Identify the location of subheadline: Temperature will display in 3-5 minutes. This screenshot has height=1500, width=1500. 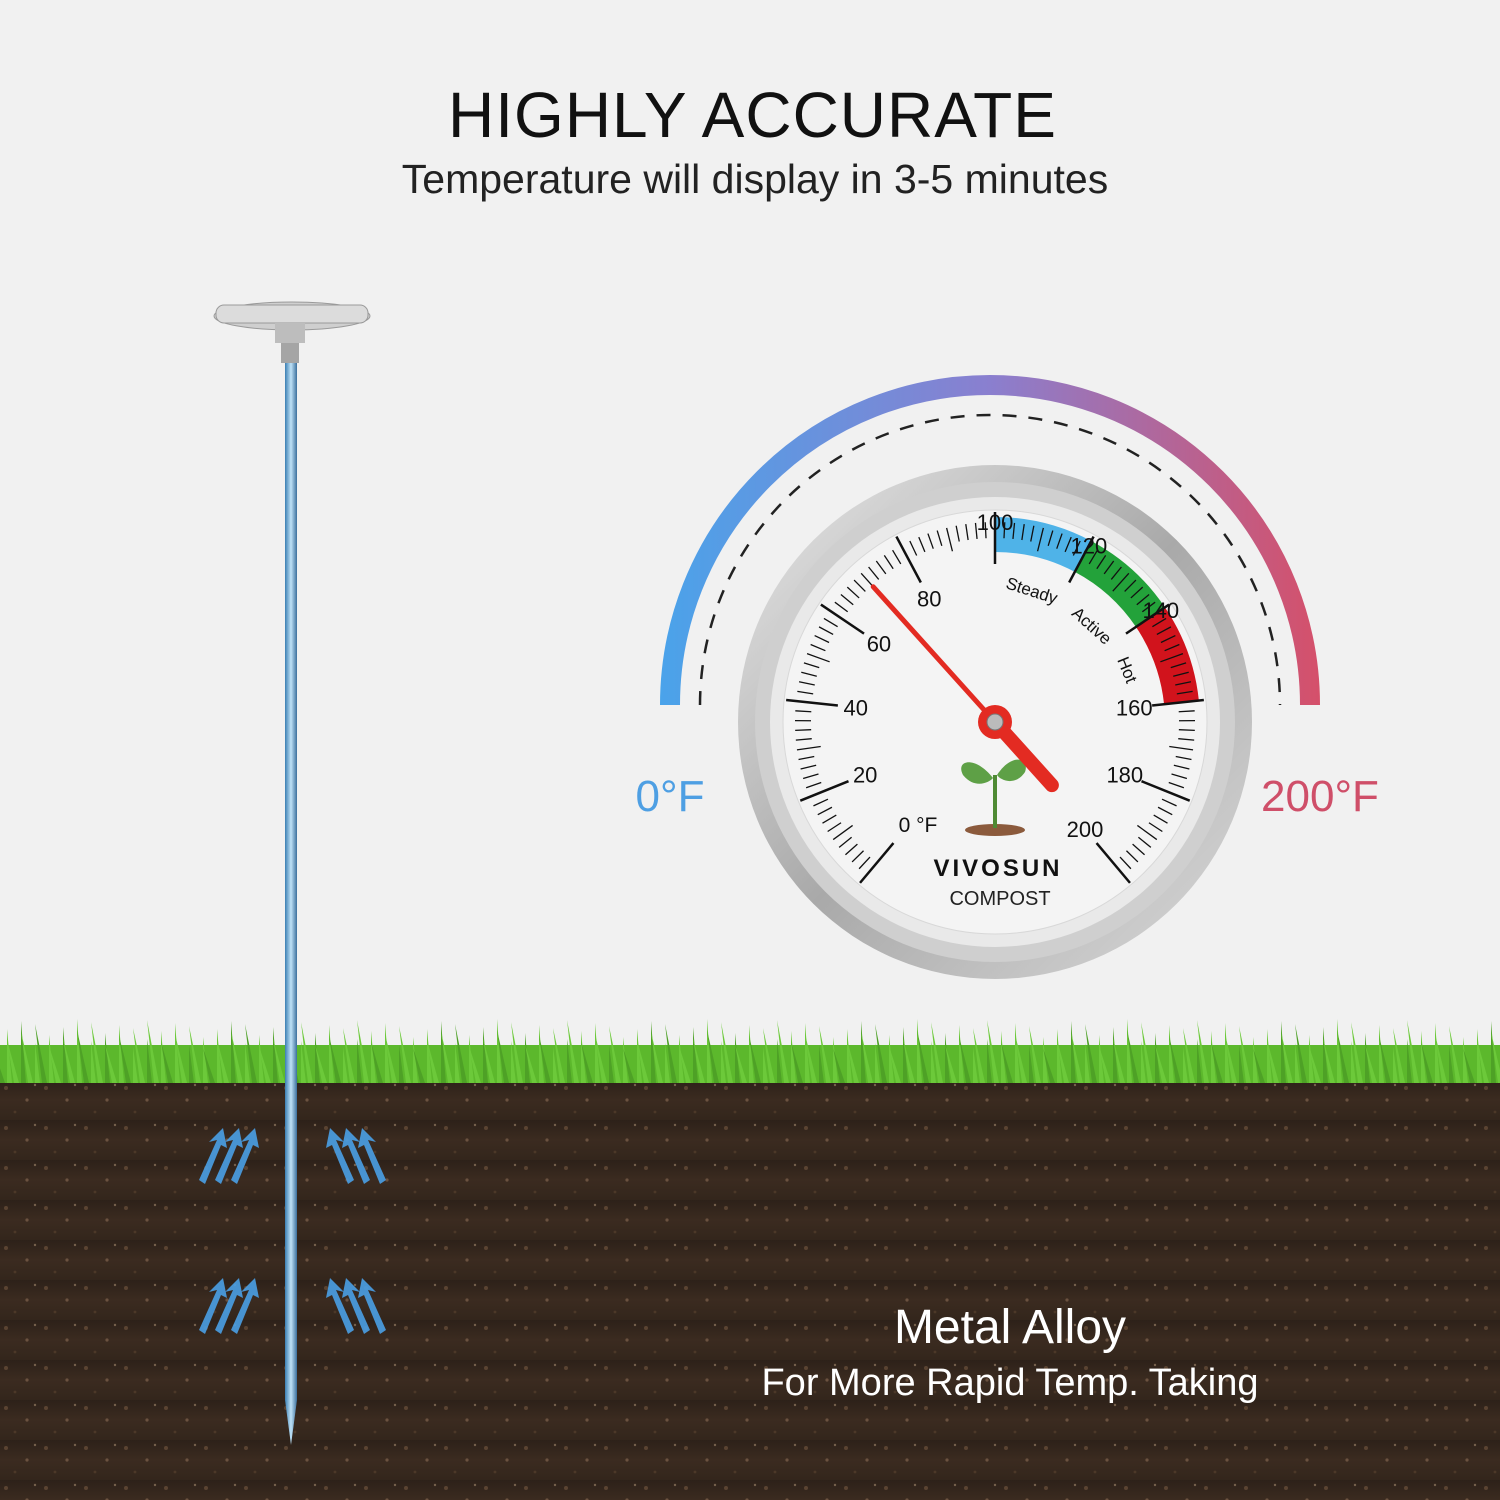
(755, 179).